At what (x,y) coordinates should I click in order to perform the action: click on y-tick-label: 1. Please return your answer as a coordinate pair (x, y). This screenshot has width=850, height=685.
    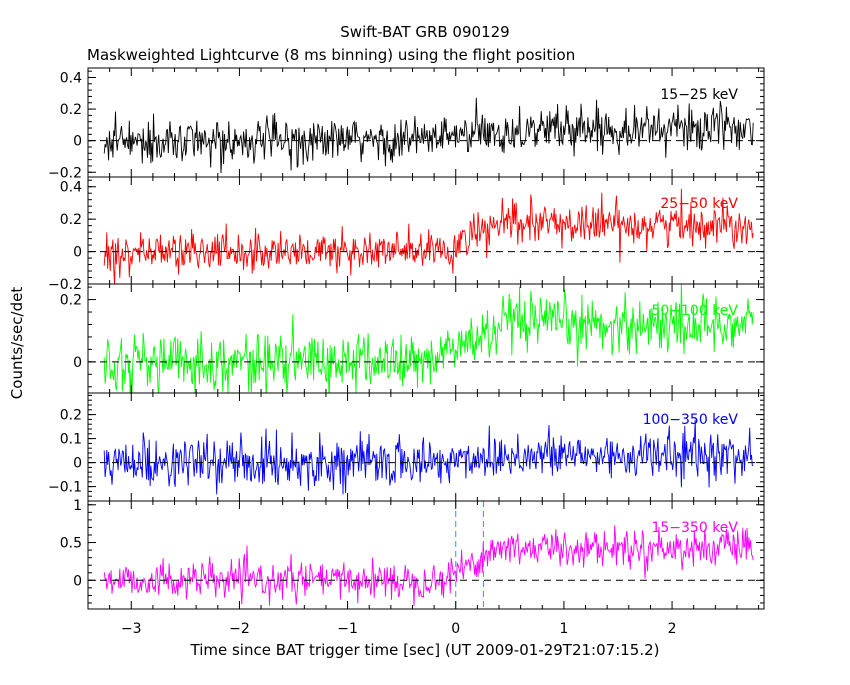
    Looking at the image, I should click on (77, 506).